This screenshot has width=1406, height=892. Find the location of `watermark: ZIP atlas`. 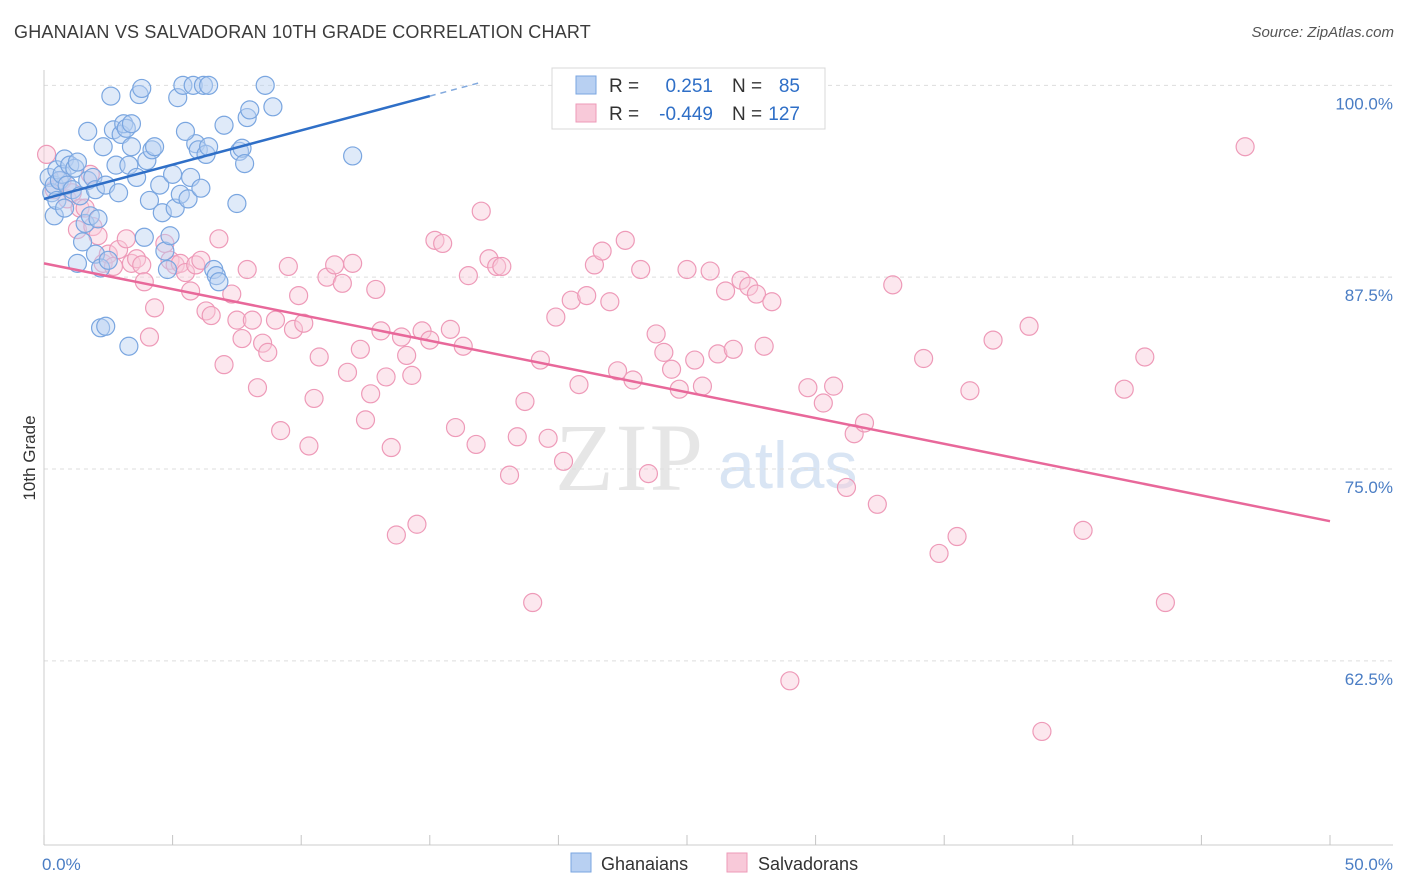

watermark: ZIP atlas is located at coordinates (706, 457).